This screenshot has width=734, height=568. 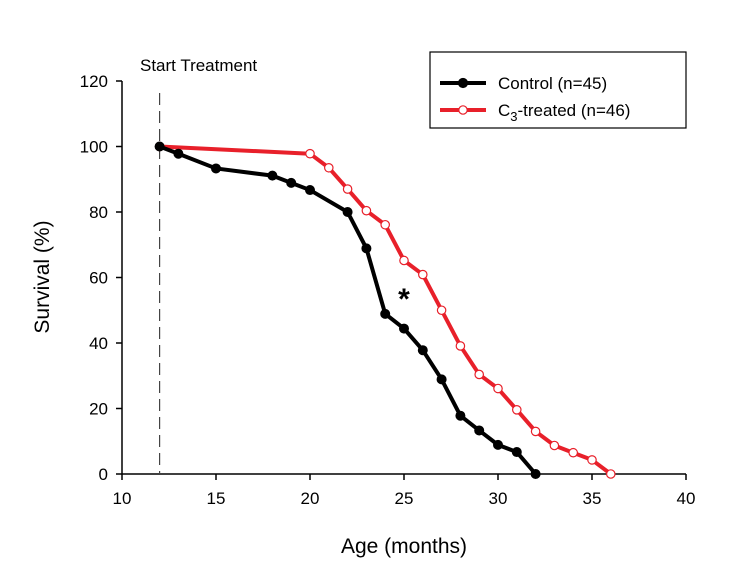 What do you see at coordinates (404, 299) in the screenshot?
I see `significance-marker: *` at bounding box center [404, 299].